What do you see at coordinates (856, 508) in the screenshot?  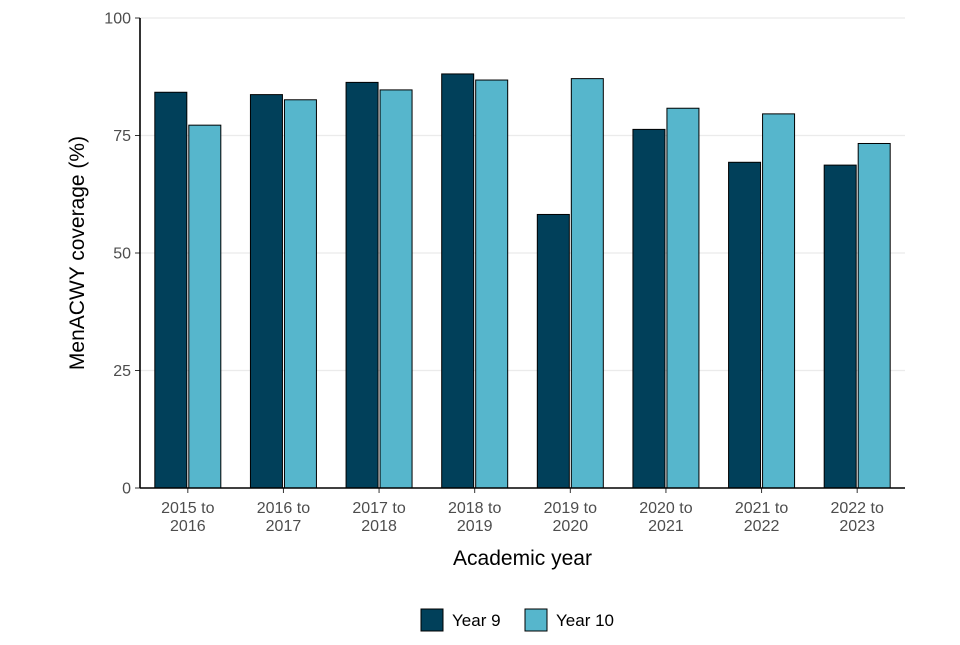 I see `x-tick-label: 2022 to` at bounding box center [856, 508].